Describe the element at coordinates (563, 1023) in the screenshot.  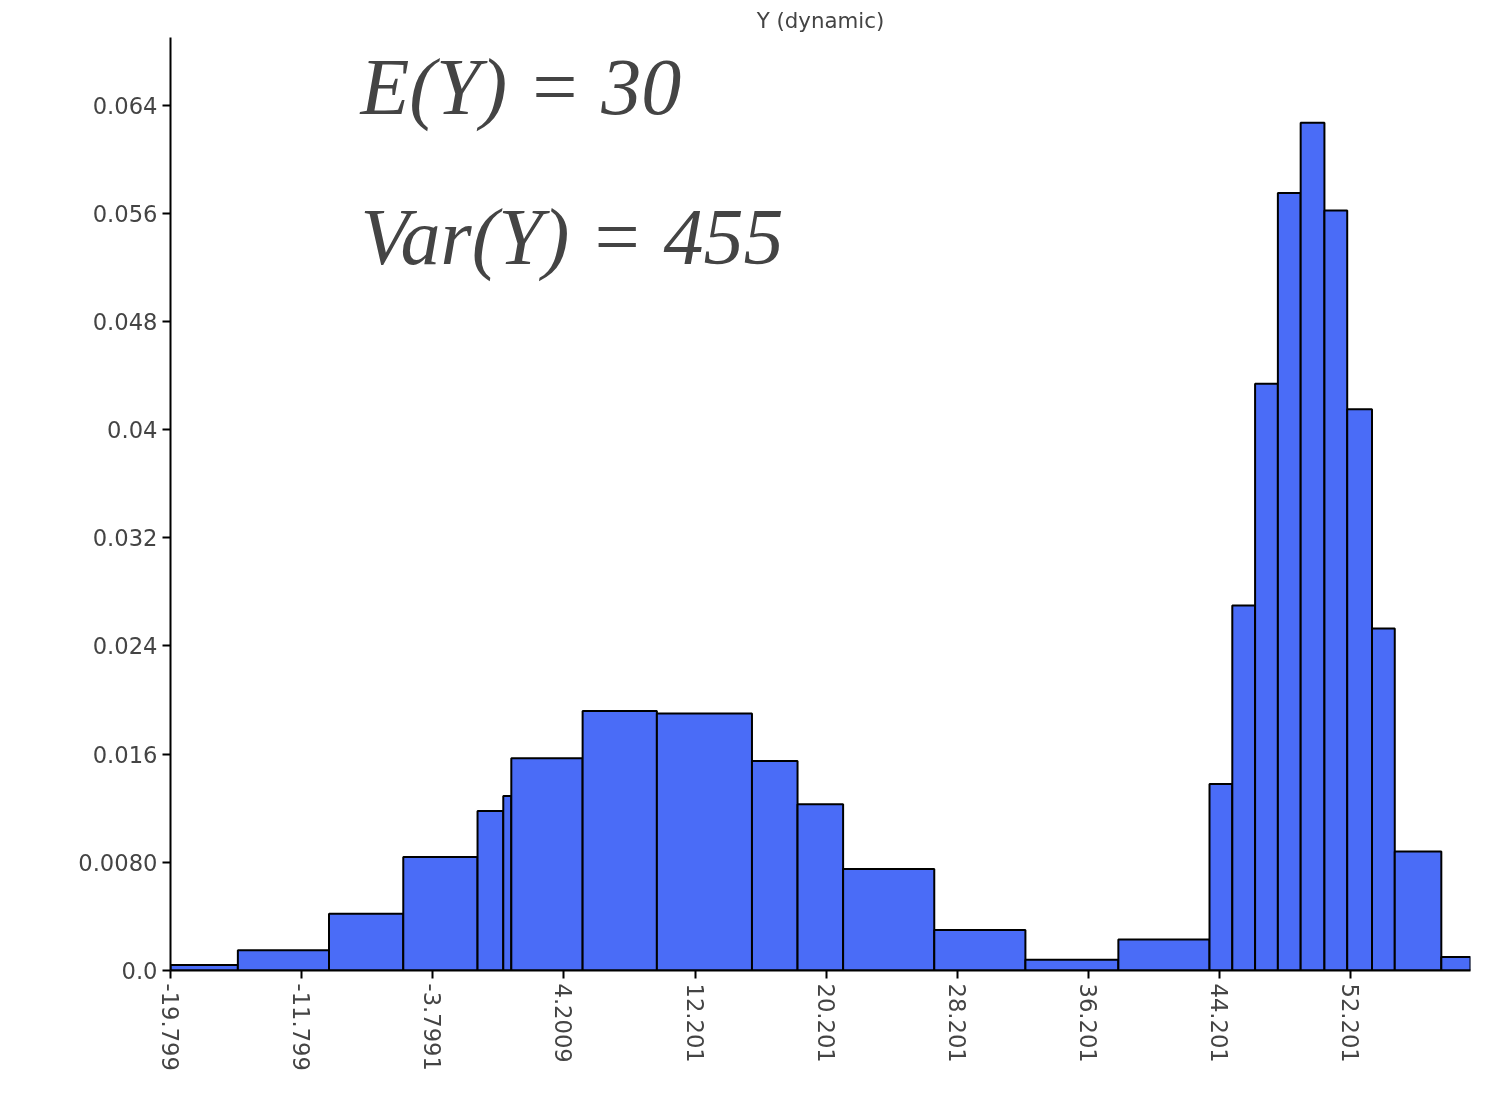
I see `x-tick-label: 4.2009` at that location.